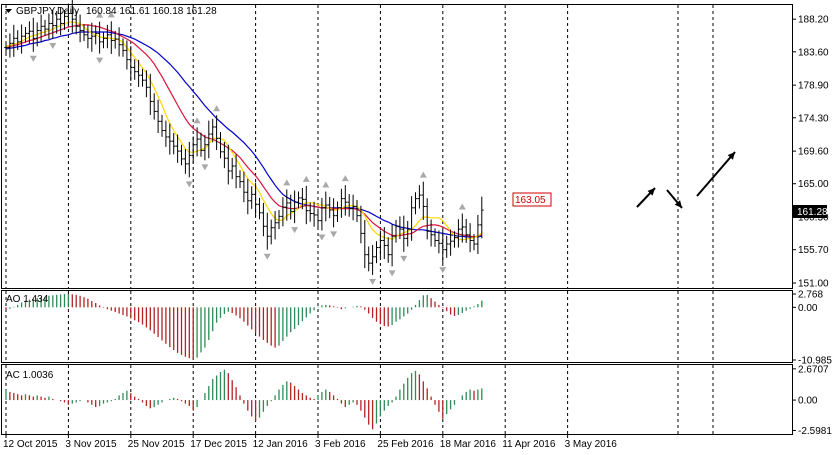 Image resolution: width=833 pixels, height=455 pixels. What do you see at coordinates (813, 52) in the screenshot?
I see `main-y-tick-label: 183.60` at bounding box center [813, 52].